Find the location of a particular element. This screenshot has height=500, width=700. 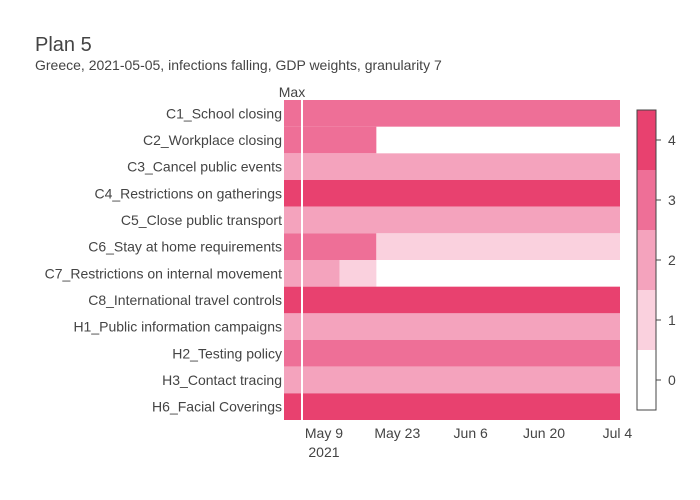

x-tick-label: Jul 4 is located at coordinates (618, 433).